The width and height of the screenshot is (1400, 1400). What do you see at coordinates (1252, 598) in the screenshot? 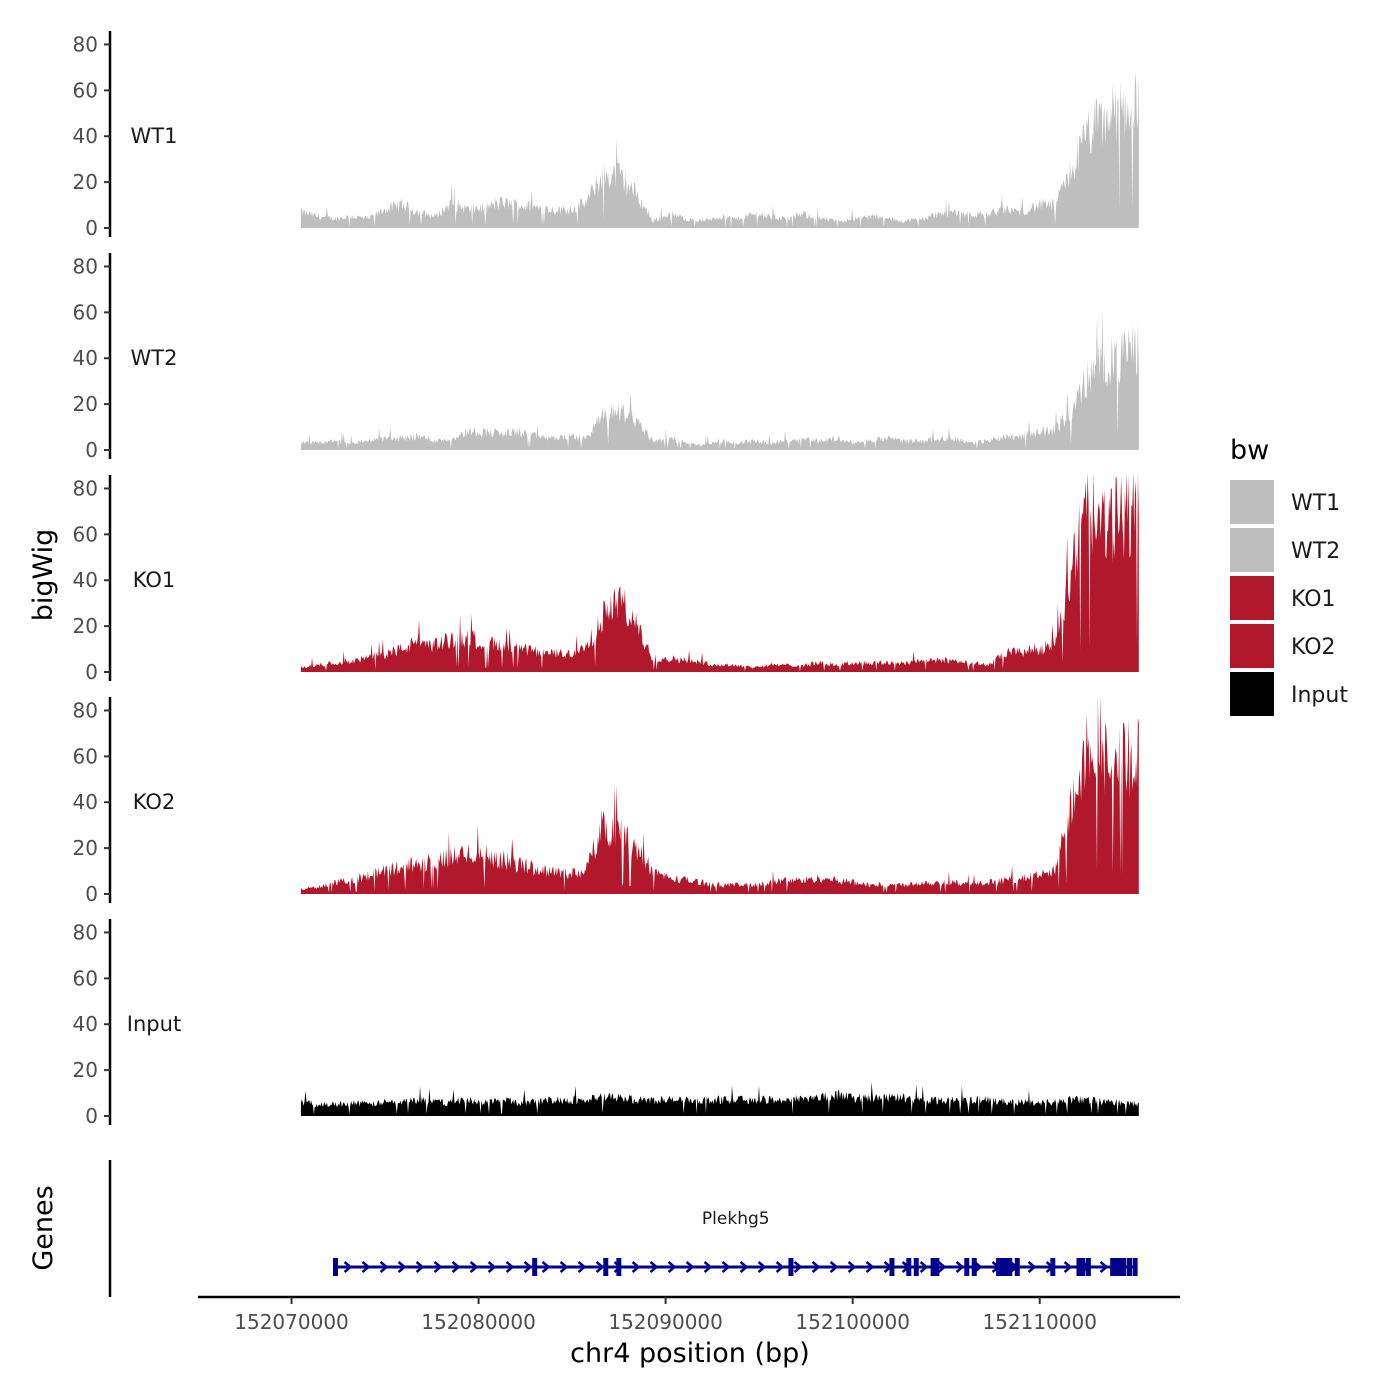
I see `legend-swatch-ko1` at bounding box center [1252, 598].